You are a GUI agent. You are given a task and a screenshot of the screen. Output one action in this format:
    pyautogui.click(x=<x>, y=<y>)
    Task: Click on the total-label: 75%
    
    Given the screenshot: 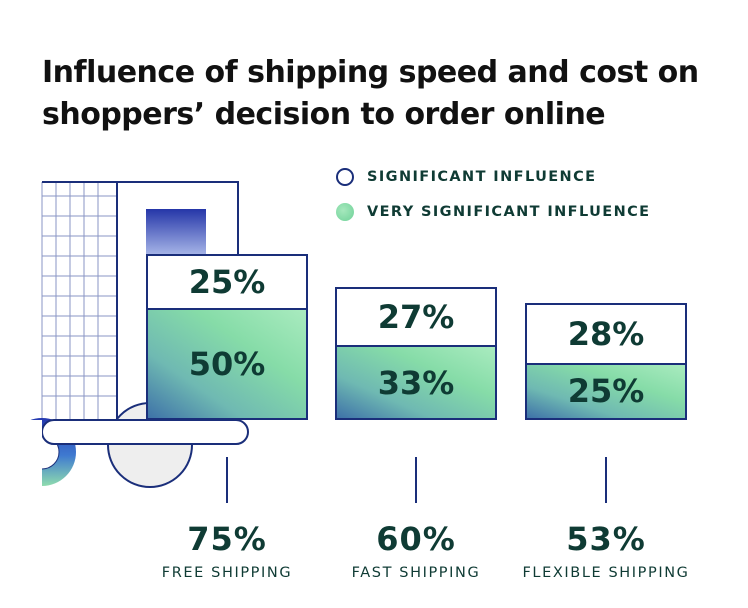 What is the action you would take?
    pyautogui.click(x=227, y=539)
    